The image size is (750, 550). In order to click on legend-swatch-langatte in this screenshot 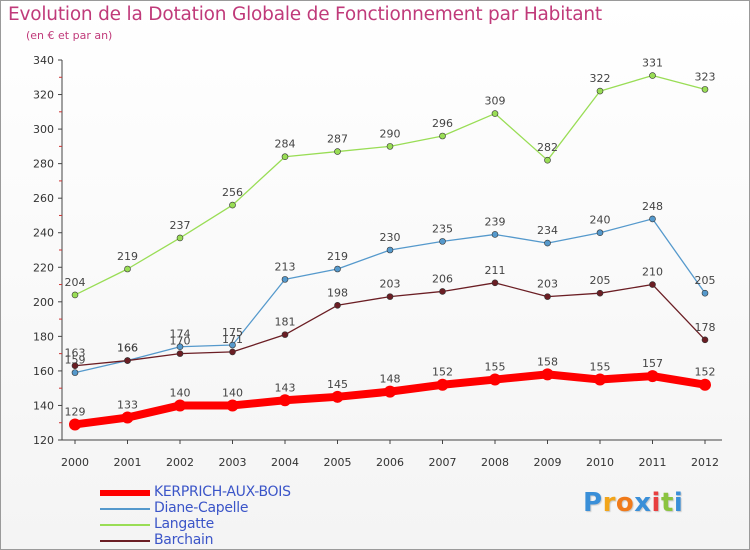, I will do `click(125, 525)`.